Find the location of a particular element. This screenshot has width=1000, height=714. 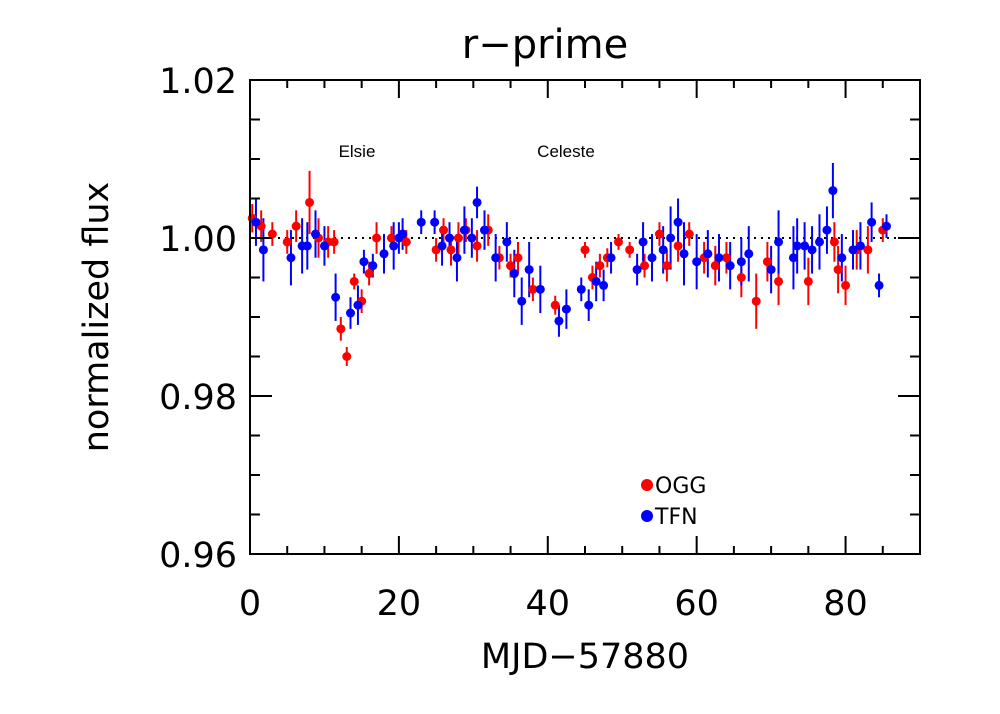

y-tick-label: 1.00 is located at coordinates (198, 240).